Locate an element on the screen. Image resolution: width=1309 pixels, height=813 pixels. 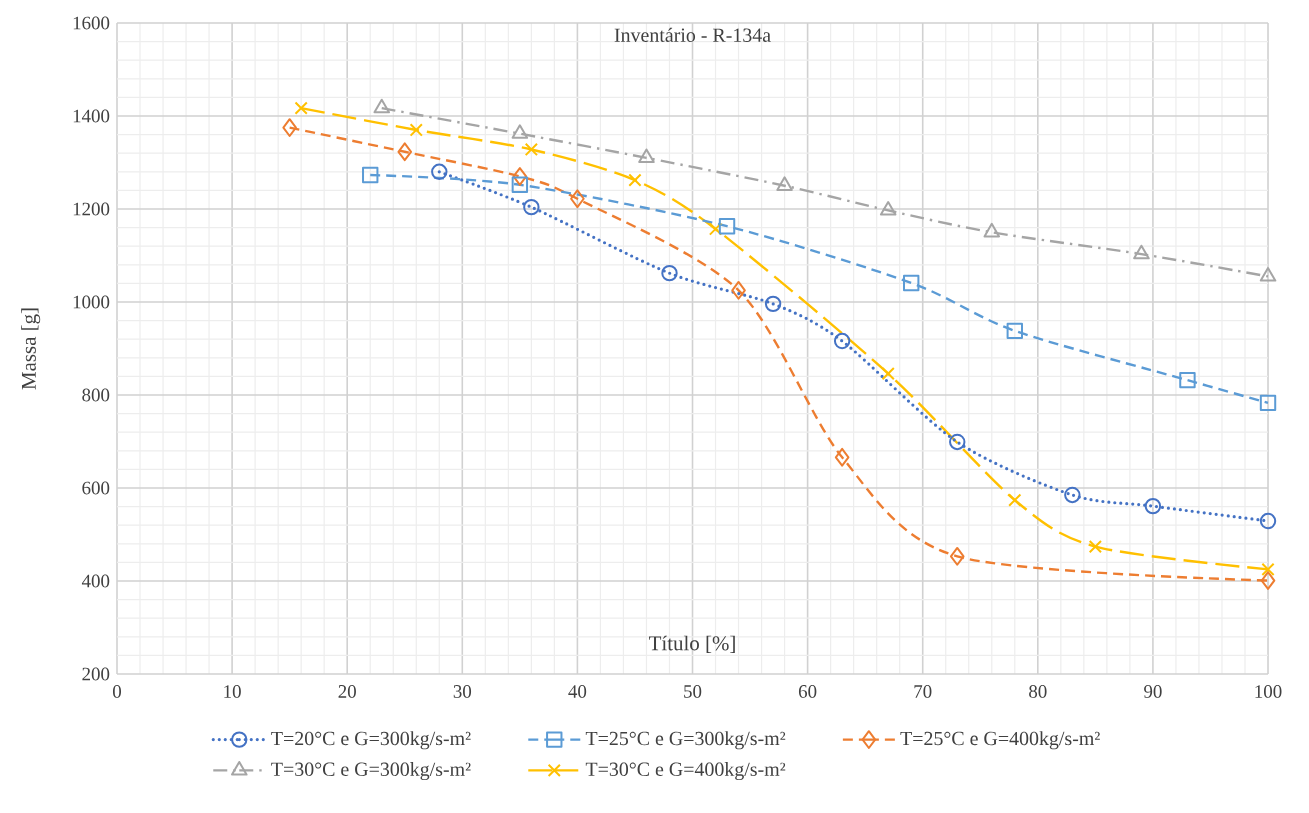
y-tick-label: 1400 is located at coordinates (91, 116).